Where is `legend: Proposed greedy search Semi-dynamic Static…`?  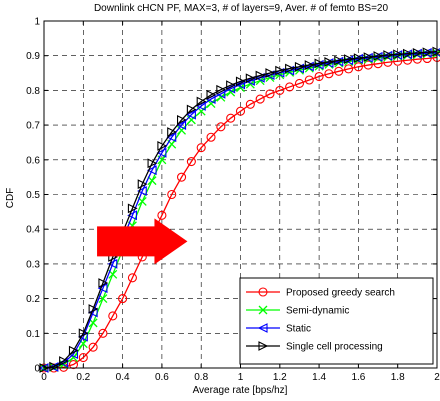 legend: Proposed greedy search Semi-dynamic Static… is located at coordinates (336, 321).